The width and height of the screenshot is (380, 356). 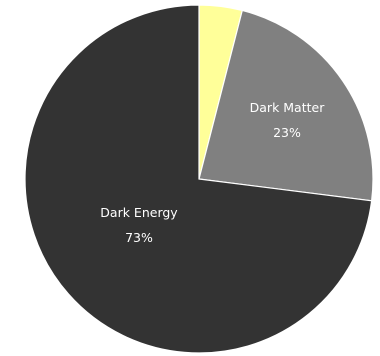 I want to click on slice-label-value: 73%, so click(x=139, y=237).